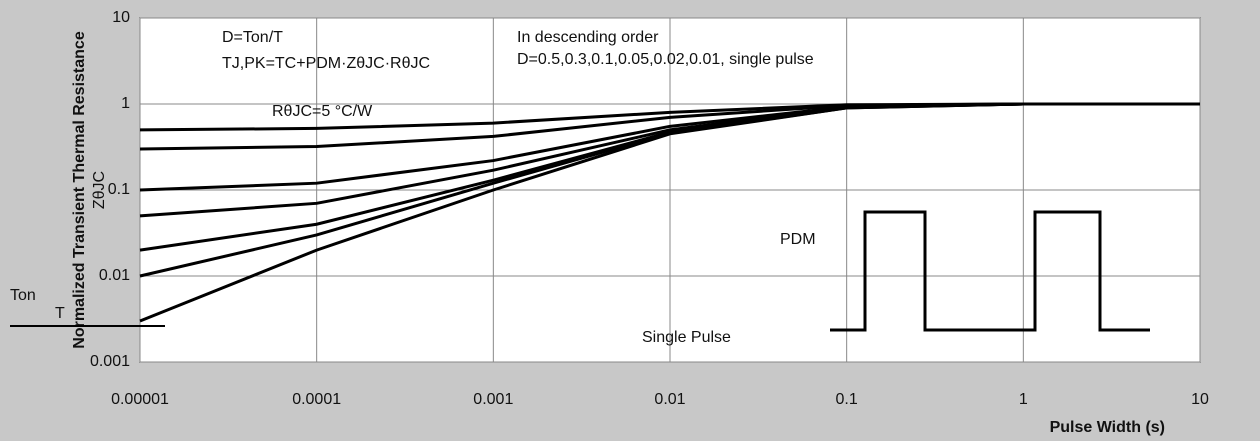  I want to click on x-tick-label: 1, so click(1023, 399).